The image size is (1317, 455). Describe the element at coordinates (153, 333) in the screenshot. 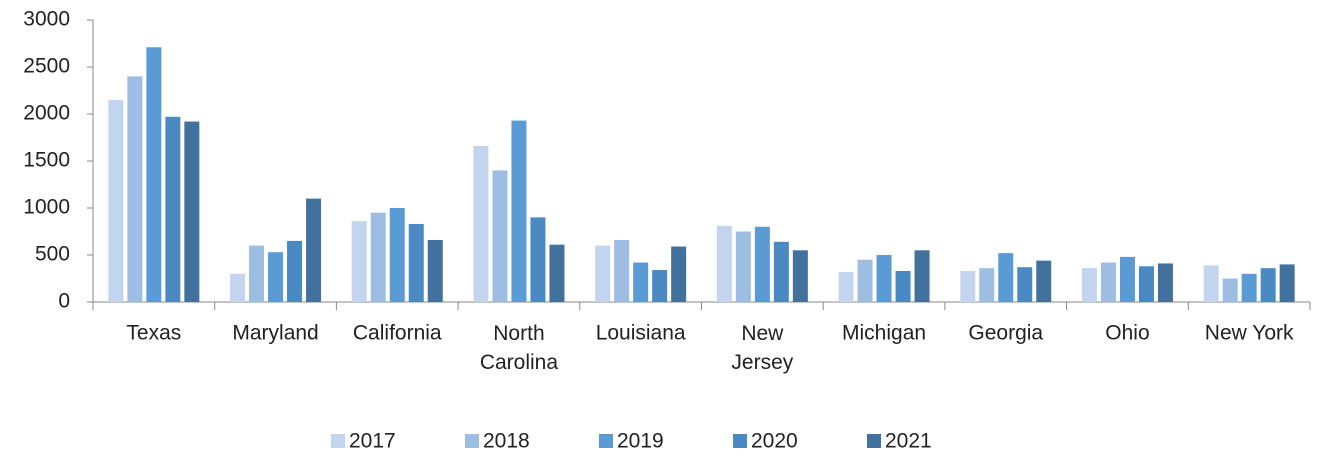

I see `x-tick-label: Texas` at that location.